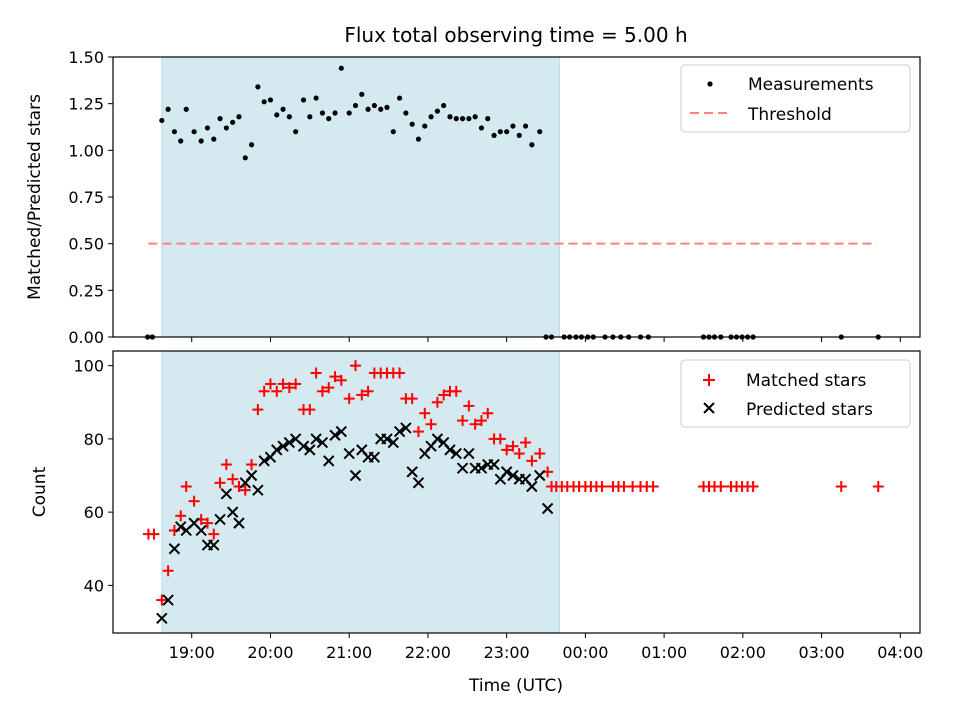 This screenshot has width=960, height=724. What do you see at coordinates (900, 652) in the screenshot?
I see `x-tick-label: 04:00` at bounding box center [900, 652].